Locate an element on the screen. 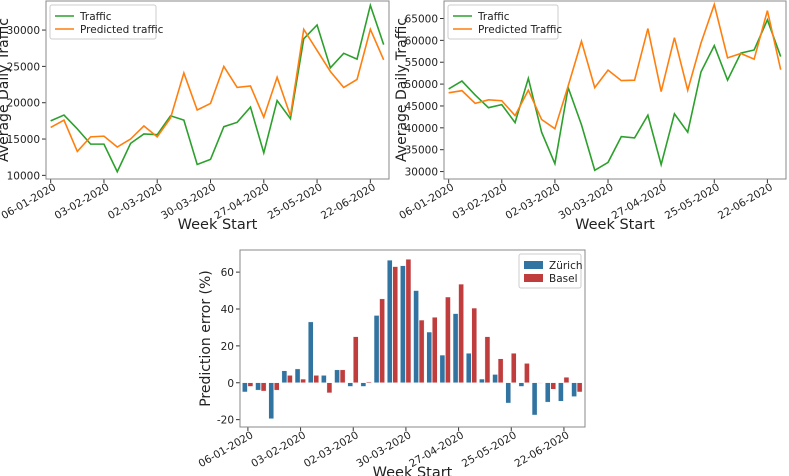 The height and width of the screenshot is (476, 789). y-tick-label: 0 is located at coordinates (230, 384).